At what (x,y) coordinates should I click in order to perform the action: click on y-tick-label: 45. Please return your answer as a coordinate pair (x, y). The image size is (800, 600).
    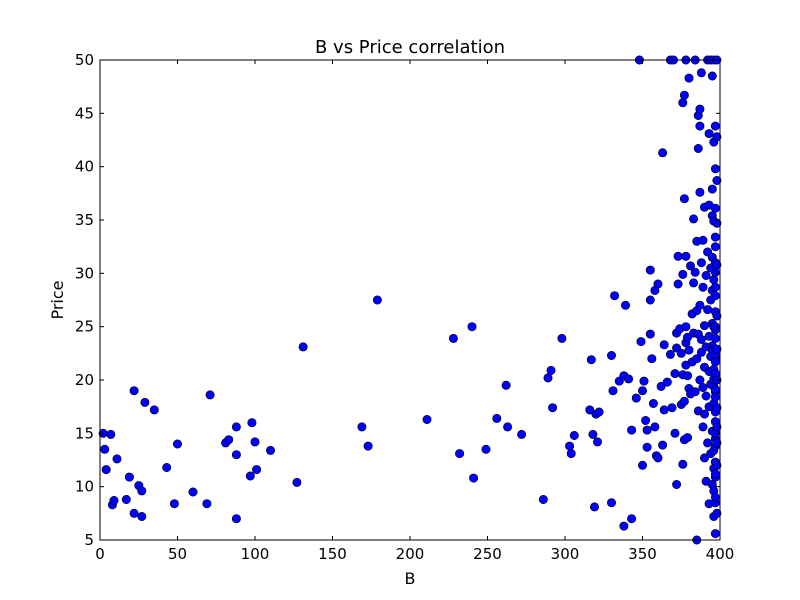
    Looking at the image, I should click on (84, 113).